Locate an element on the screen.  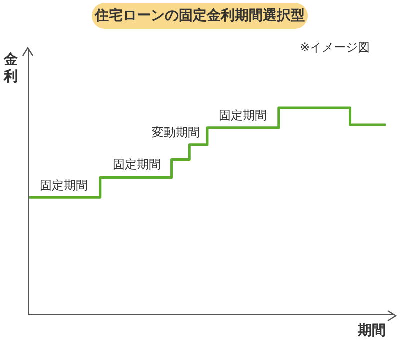
x-axis-title: 期間 is located at coordinates (372, 331).